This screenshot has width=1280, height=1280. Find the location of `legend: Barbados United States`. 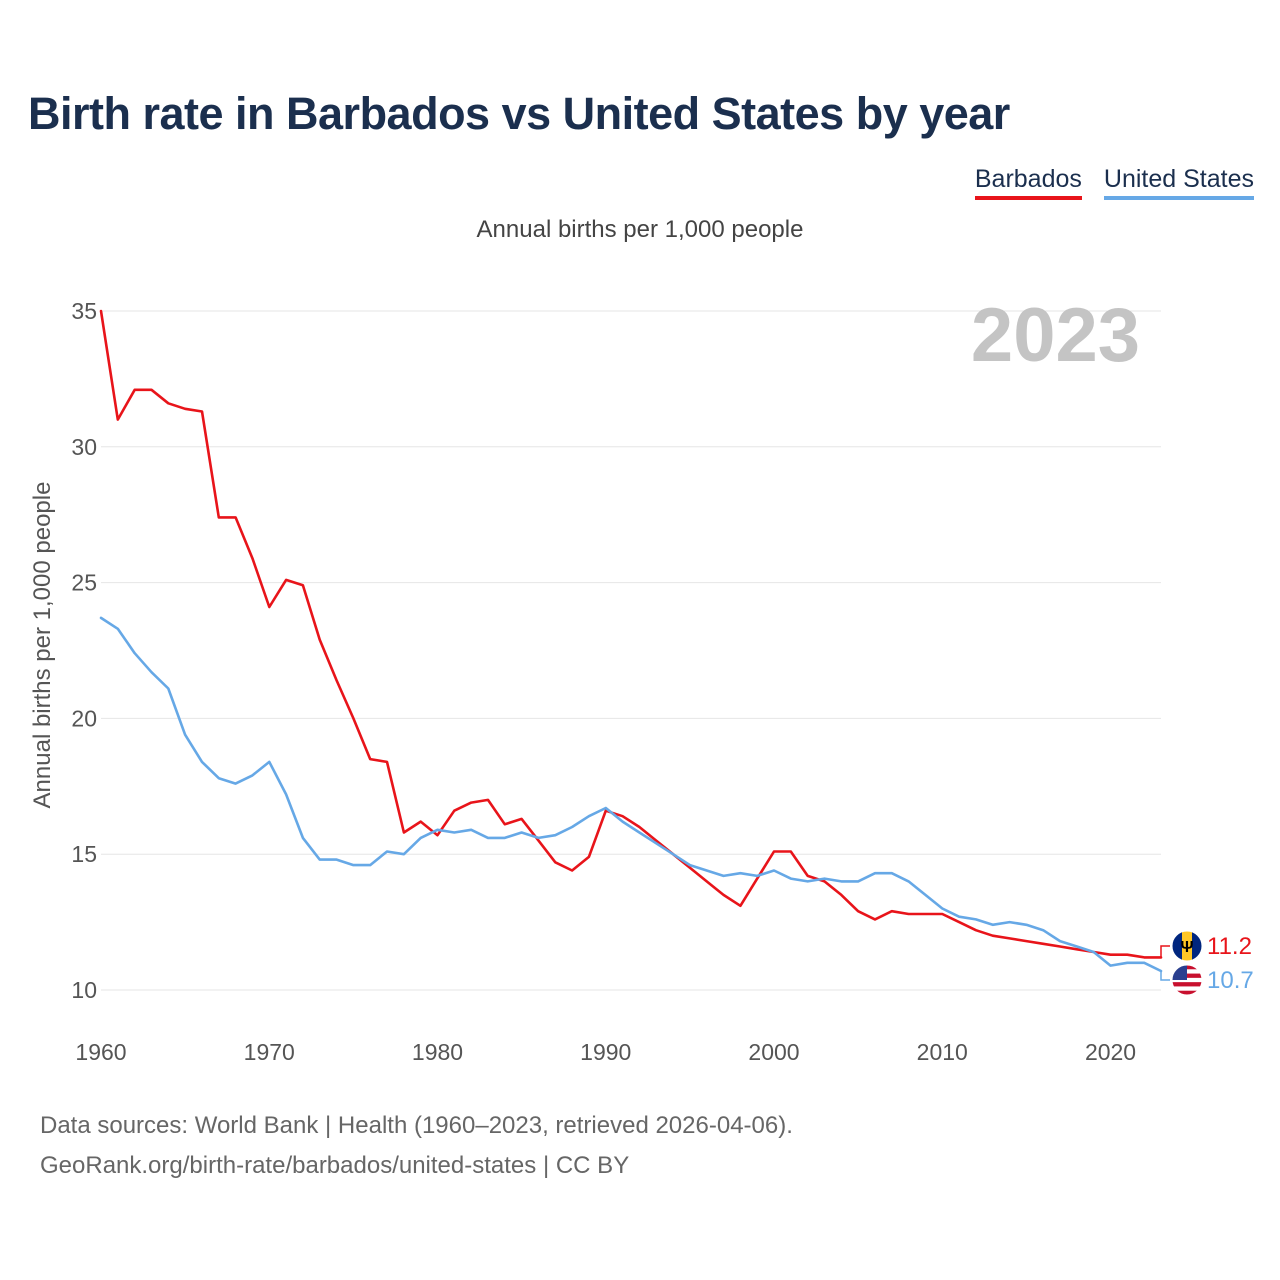

legend: Barbados United States is located at coordinates (1114, 182).